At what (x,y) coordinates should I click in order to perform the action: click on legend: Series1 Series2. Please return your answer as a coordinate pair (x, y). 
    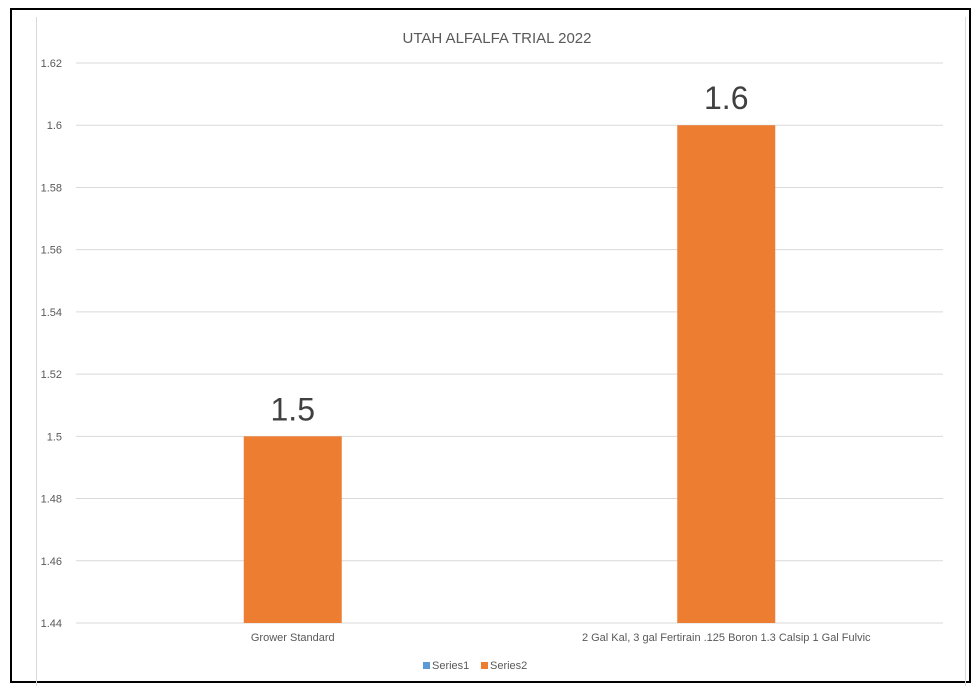
    Looking at the image, I should click on (475, 666).